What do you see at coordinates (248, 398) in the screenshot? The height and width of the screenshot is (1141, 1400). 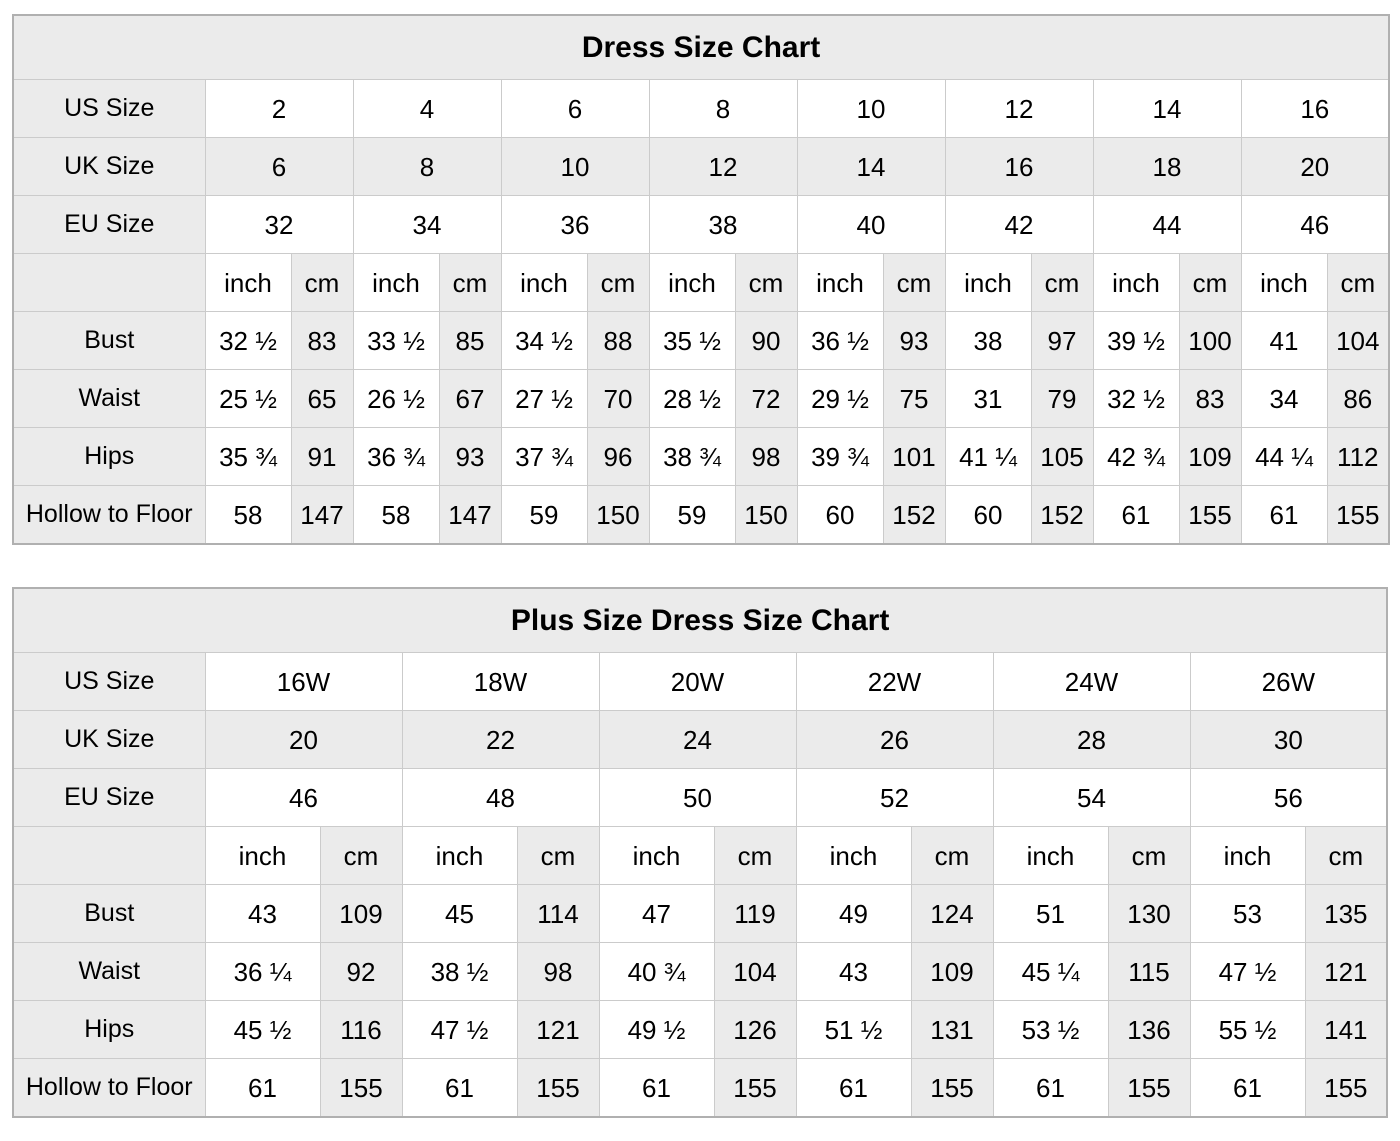 I see `measurement-inch-cell: 25 ½` at bounding box center [248, 398].